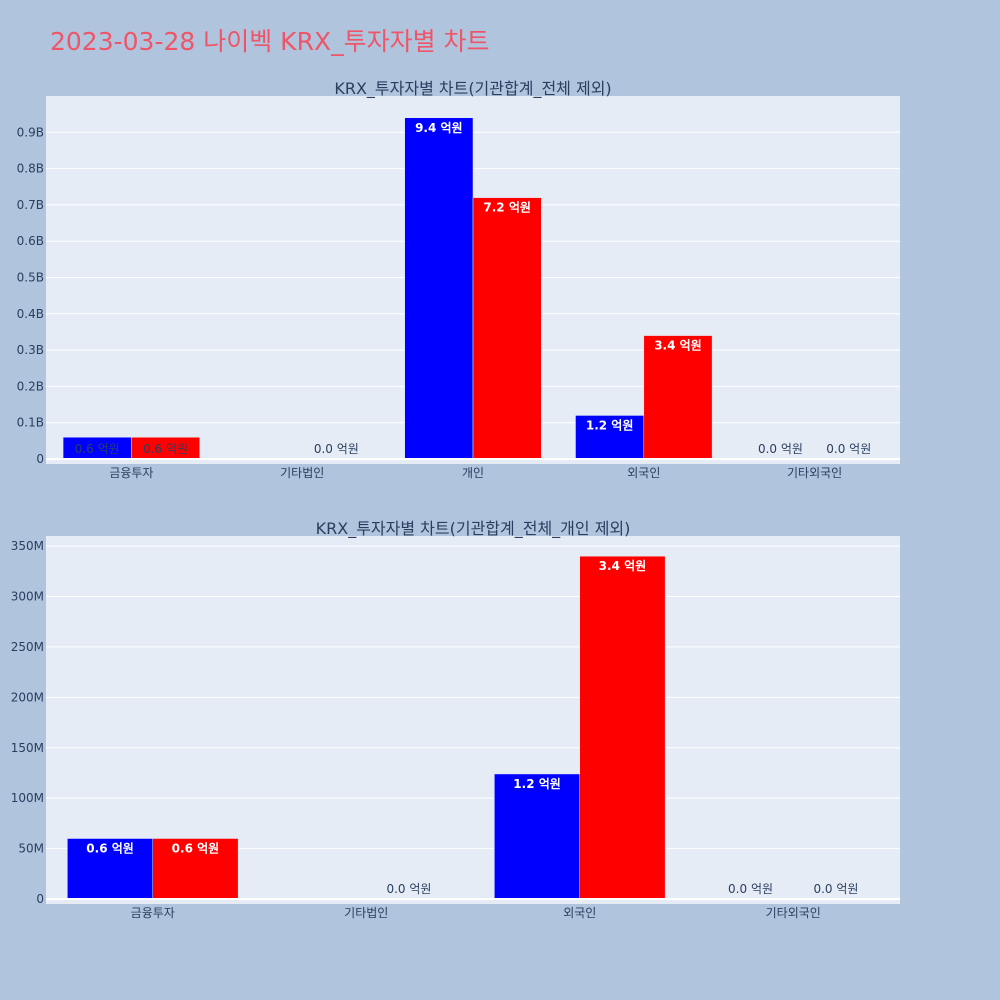  I want to click on y-tick-label: 0.4B, so click(30, 314).